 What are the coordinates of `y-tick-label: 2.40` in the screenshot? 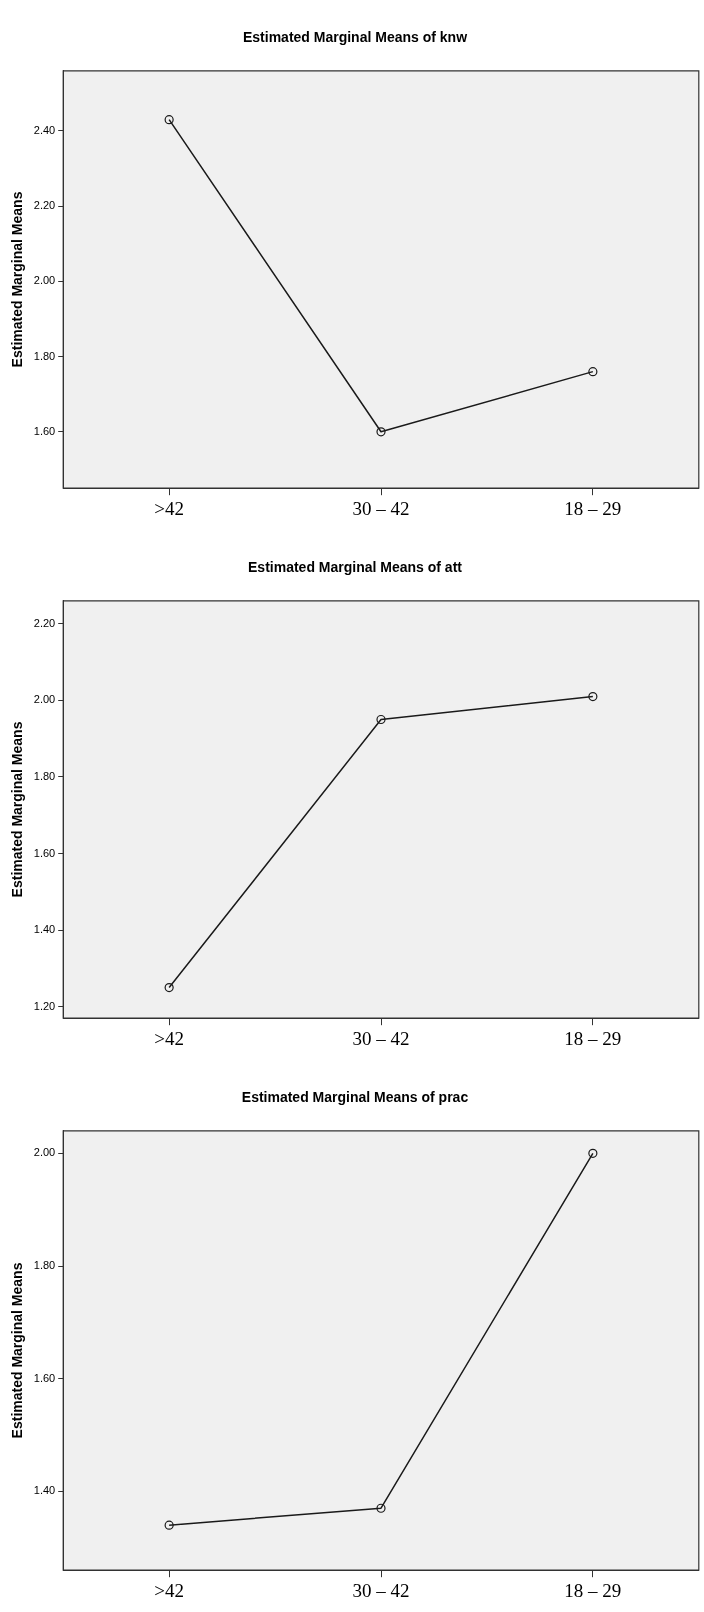 It's located at (44, 130).